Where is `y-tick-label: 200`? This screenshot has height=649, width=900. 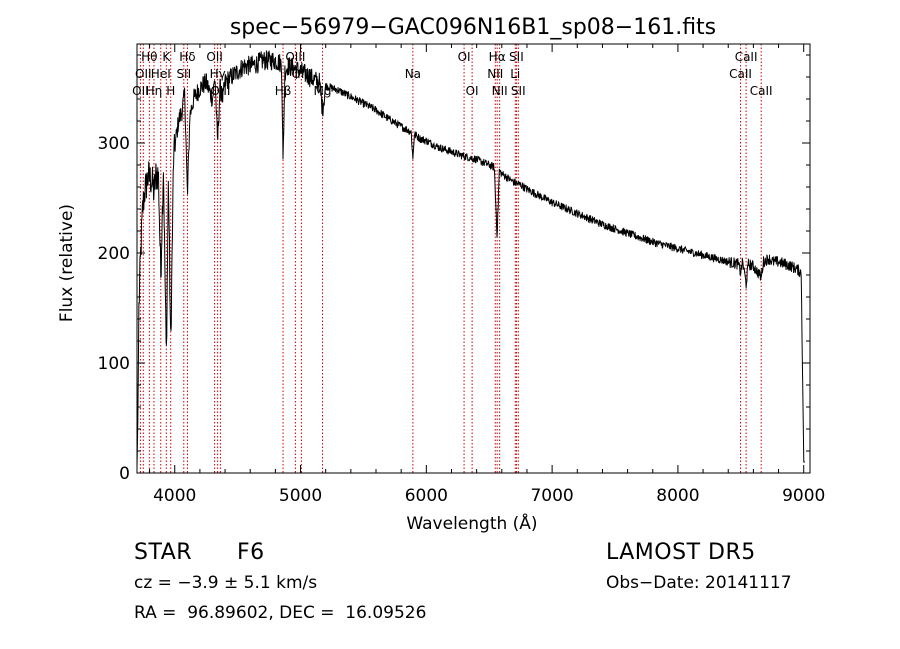
y-tick-label: 200 is located at coordinates (114, 254).